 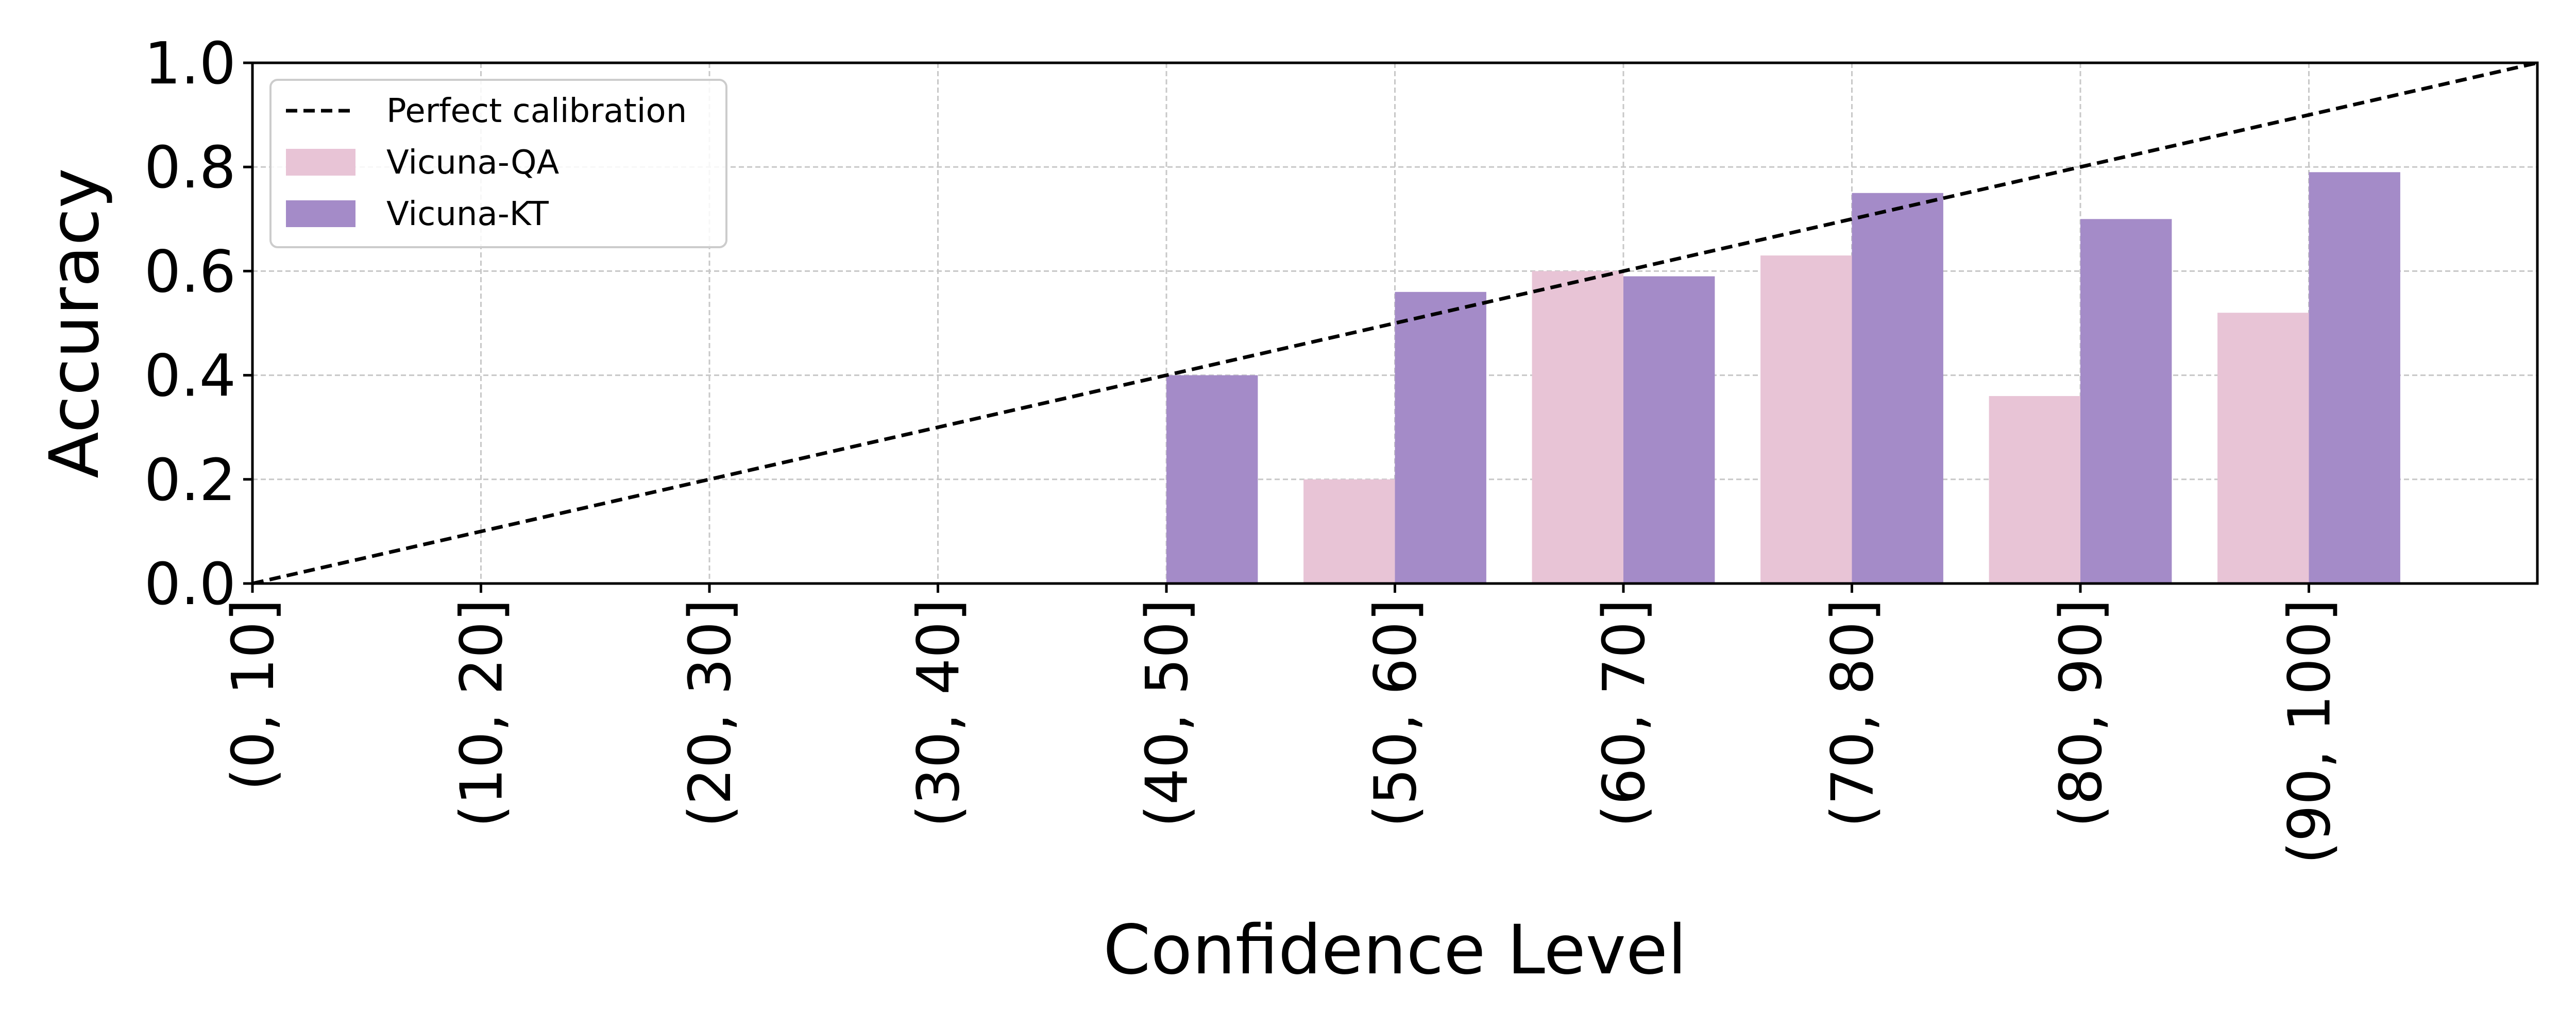 I want to click on x-tick-label: (40, 50], so click(x=1167, y=713).